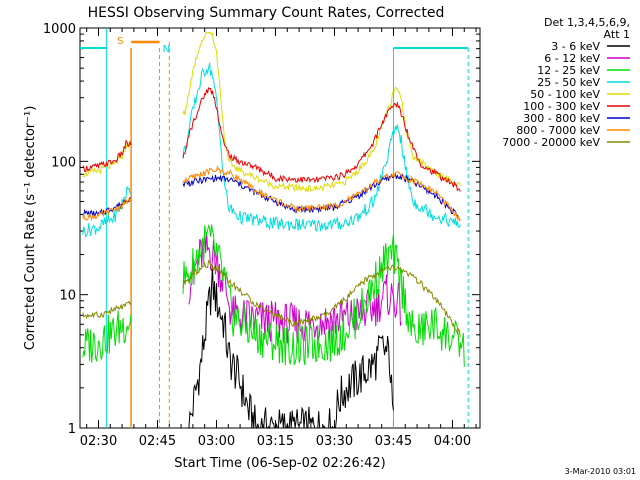 The image size is (640, 480). Describe the element at coordinates (568, 70) in the screenshot. I see `legend-entry-label: 12 - 25 keV` at that location.